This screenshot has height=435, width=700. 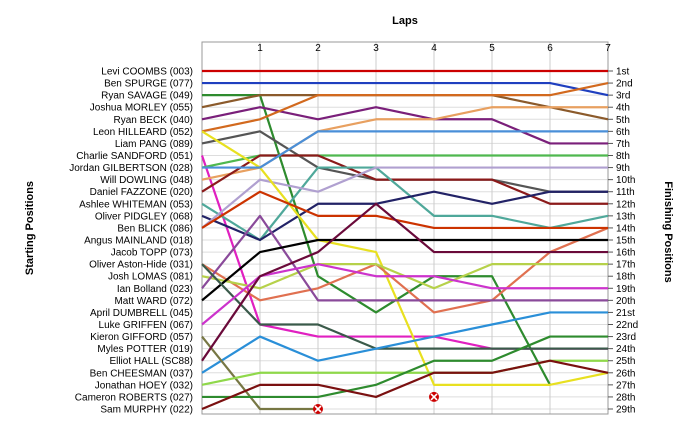 What do you see at coordinates (376, 402) in the screenshot?
I see `marker-layer` at bounding box center [376, 402].